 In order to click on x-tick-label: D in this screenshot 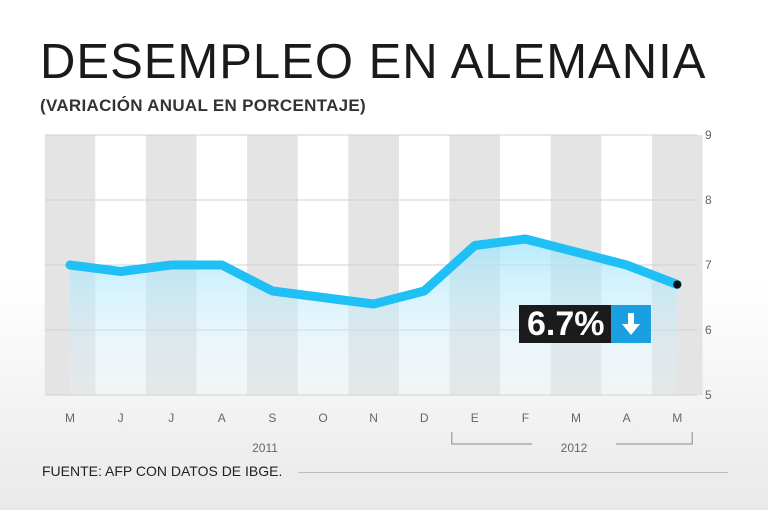, I will do `click(424, 418)`.